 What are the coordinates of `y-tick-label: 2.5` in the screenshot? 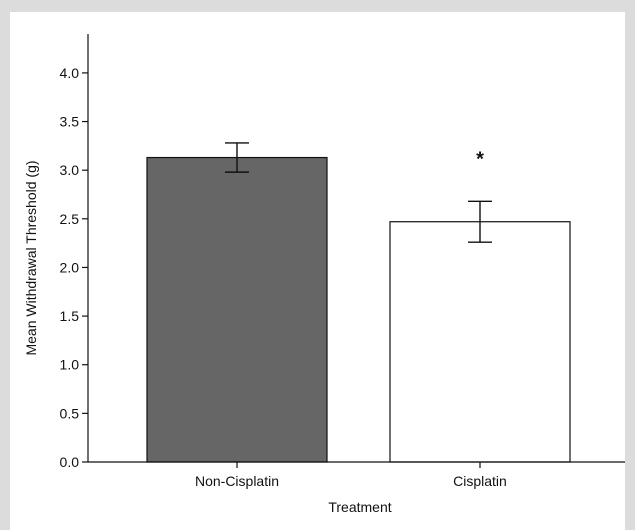 It's located at (70, 219).